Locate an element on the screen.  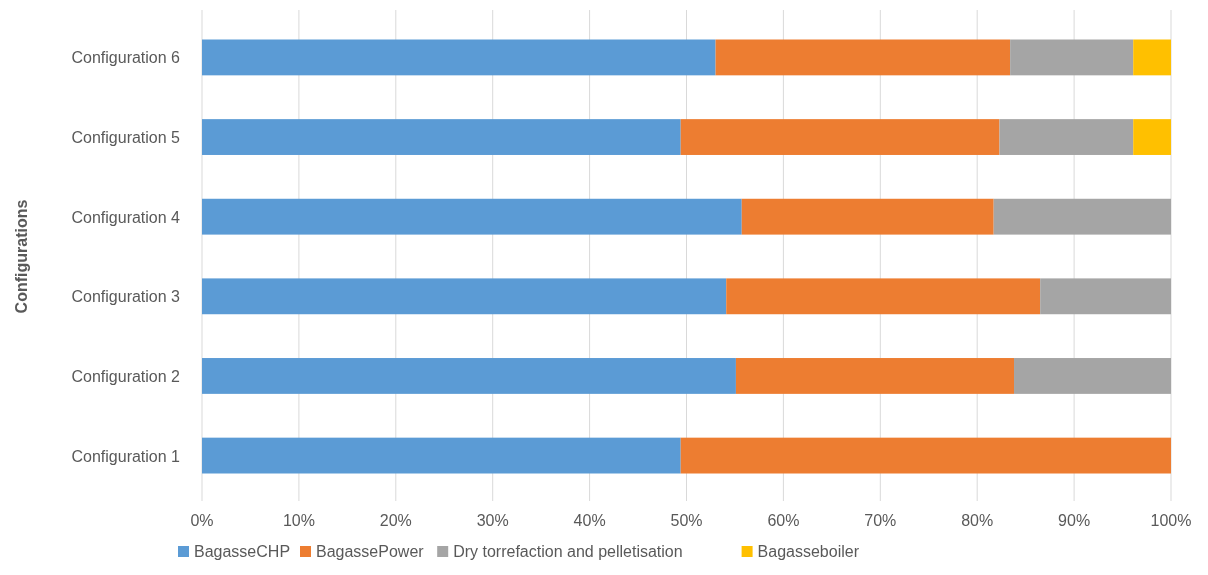
x-tick-label: 100% is located at coordinates (1171, 520).